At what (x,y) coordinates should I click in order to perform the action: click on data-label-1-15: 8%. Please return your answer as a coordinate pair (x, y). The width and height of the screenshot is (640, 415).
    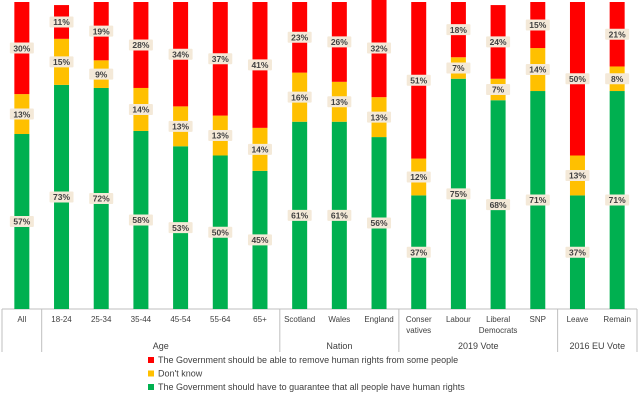
    Looking at the image, I should click on (617, 79).